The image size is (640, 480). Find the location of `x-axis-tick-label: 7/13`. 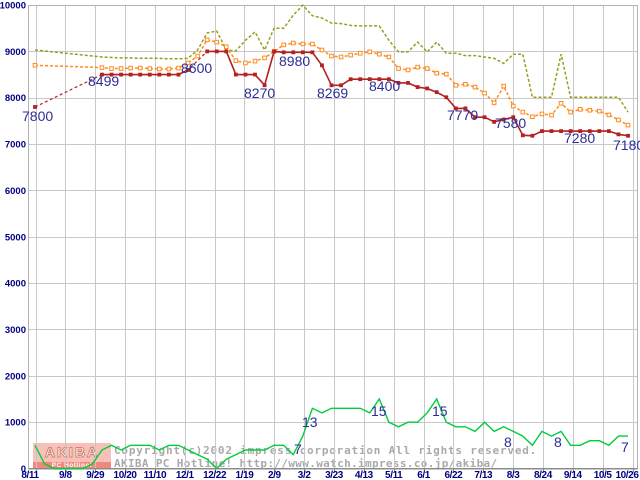

x-axis-tick-label: 7/13 is located at coordinates (483, 475).